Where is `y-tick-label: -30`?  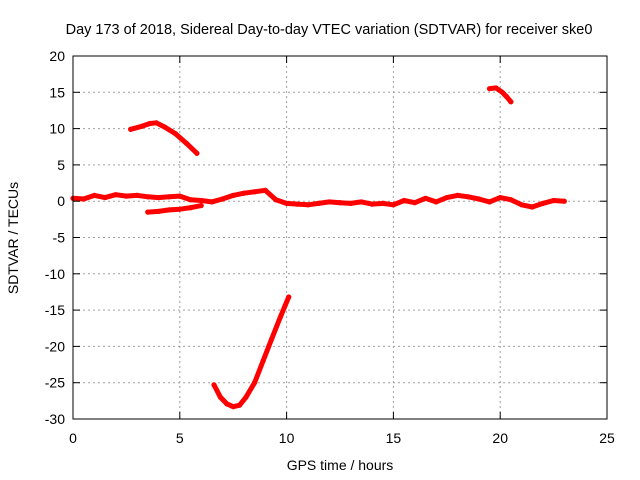
y-tick-label: -30 is located at coordinates (55, 419).